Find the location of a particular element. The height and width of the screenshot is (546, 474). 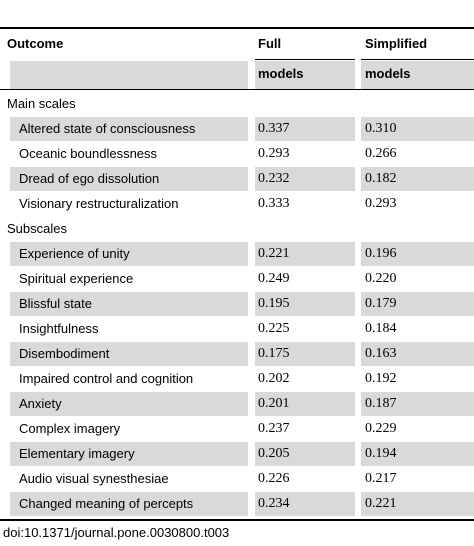

full-model-value: 0.234 is located at coordinates (274, 503).